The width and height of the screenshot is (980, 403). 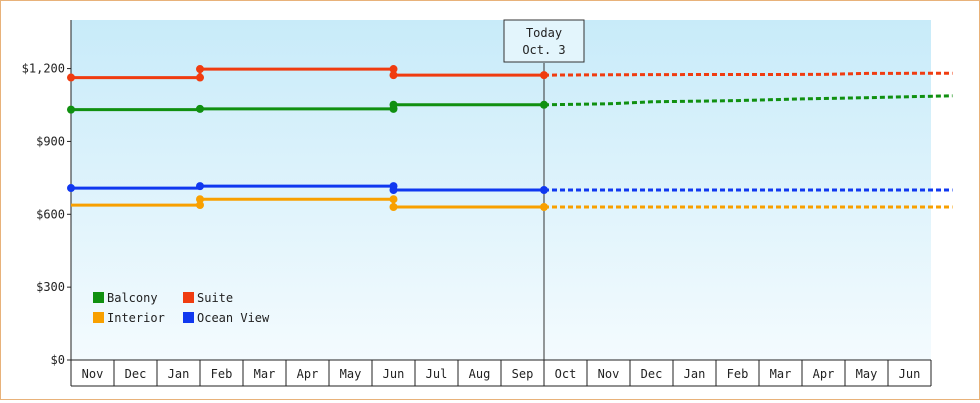 I want to click on x-tick-label: Oct, so click(x=566, y=374).